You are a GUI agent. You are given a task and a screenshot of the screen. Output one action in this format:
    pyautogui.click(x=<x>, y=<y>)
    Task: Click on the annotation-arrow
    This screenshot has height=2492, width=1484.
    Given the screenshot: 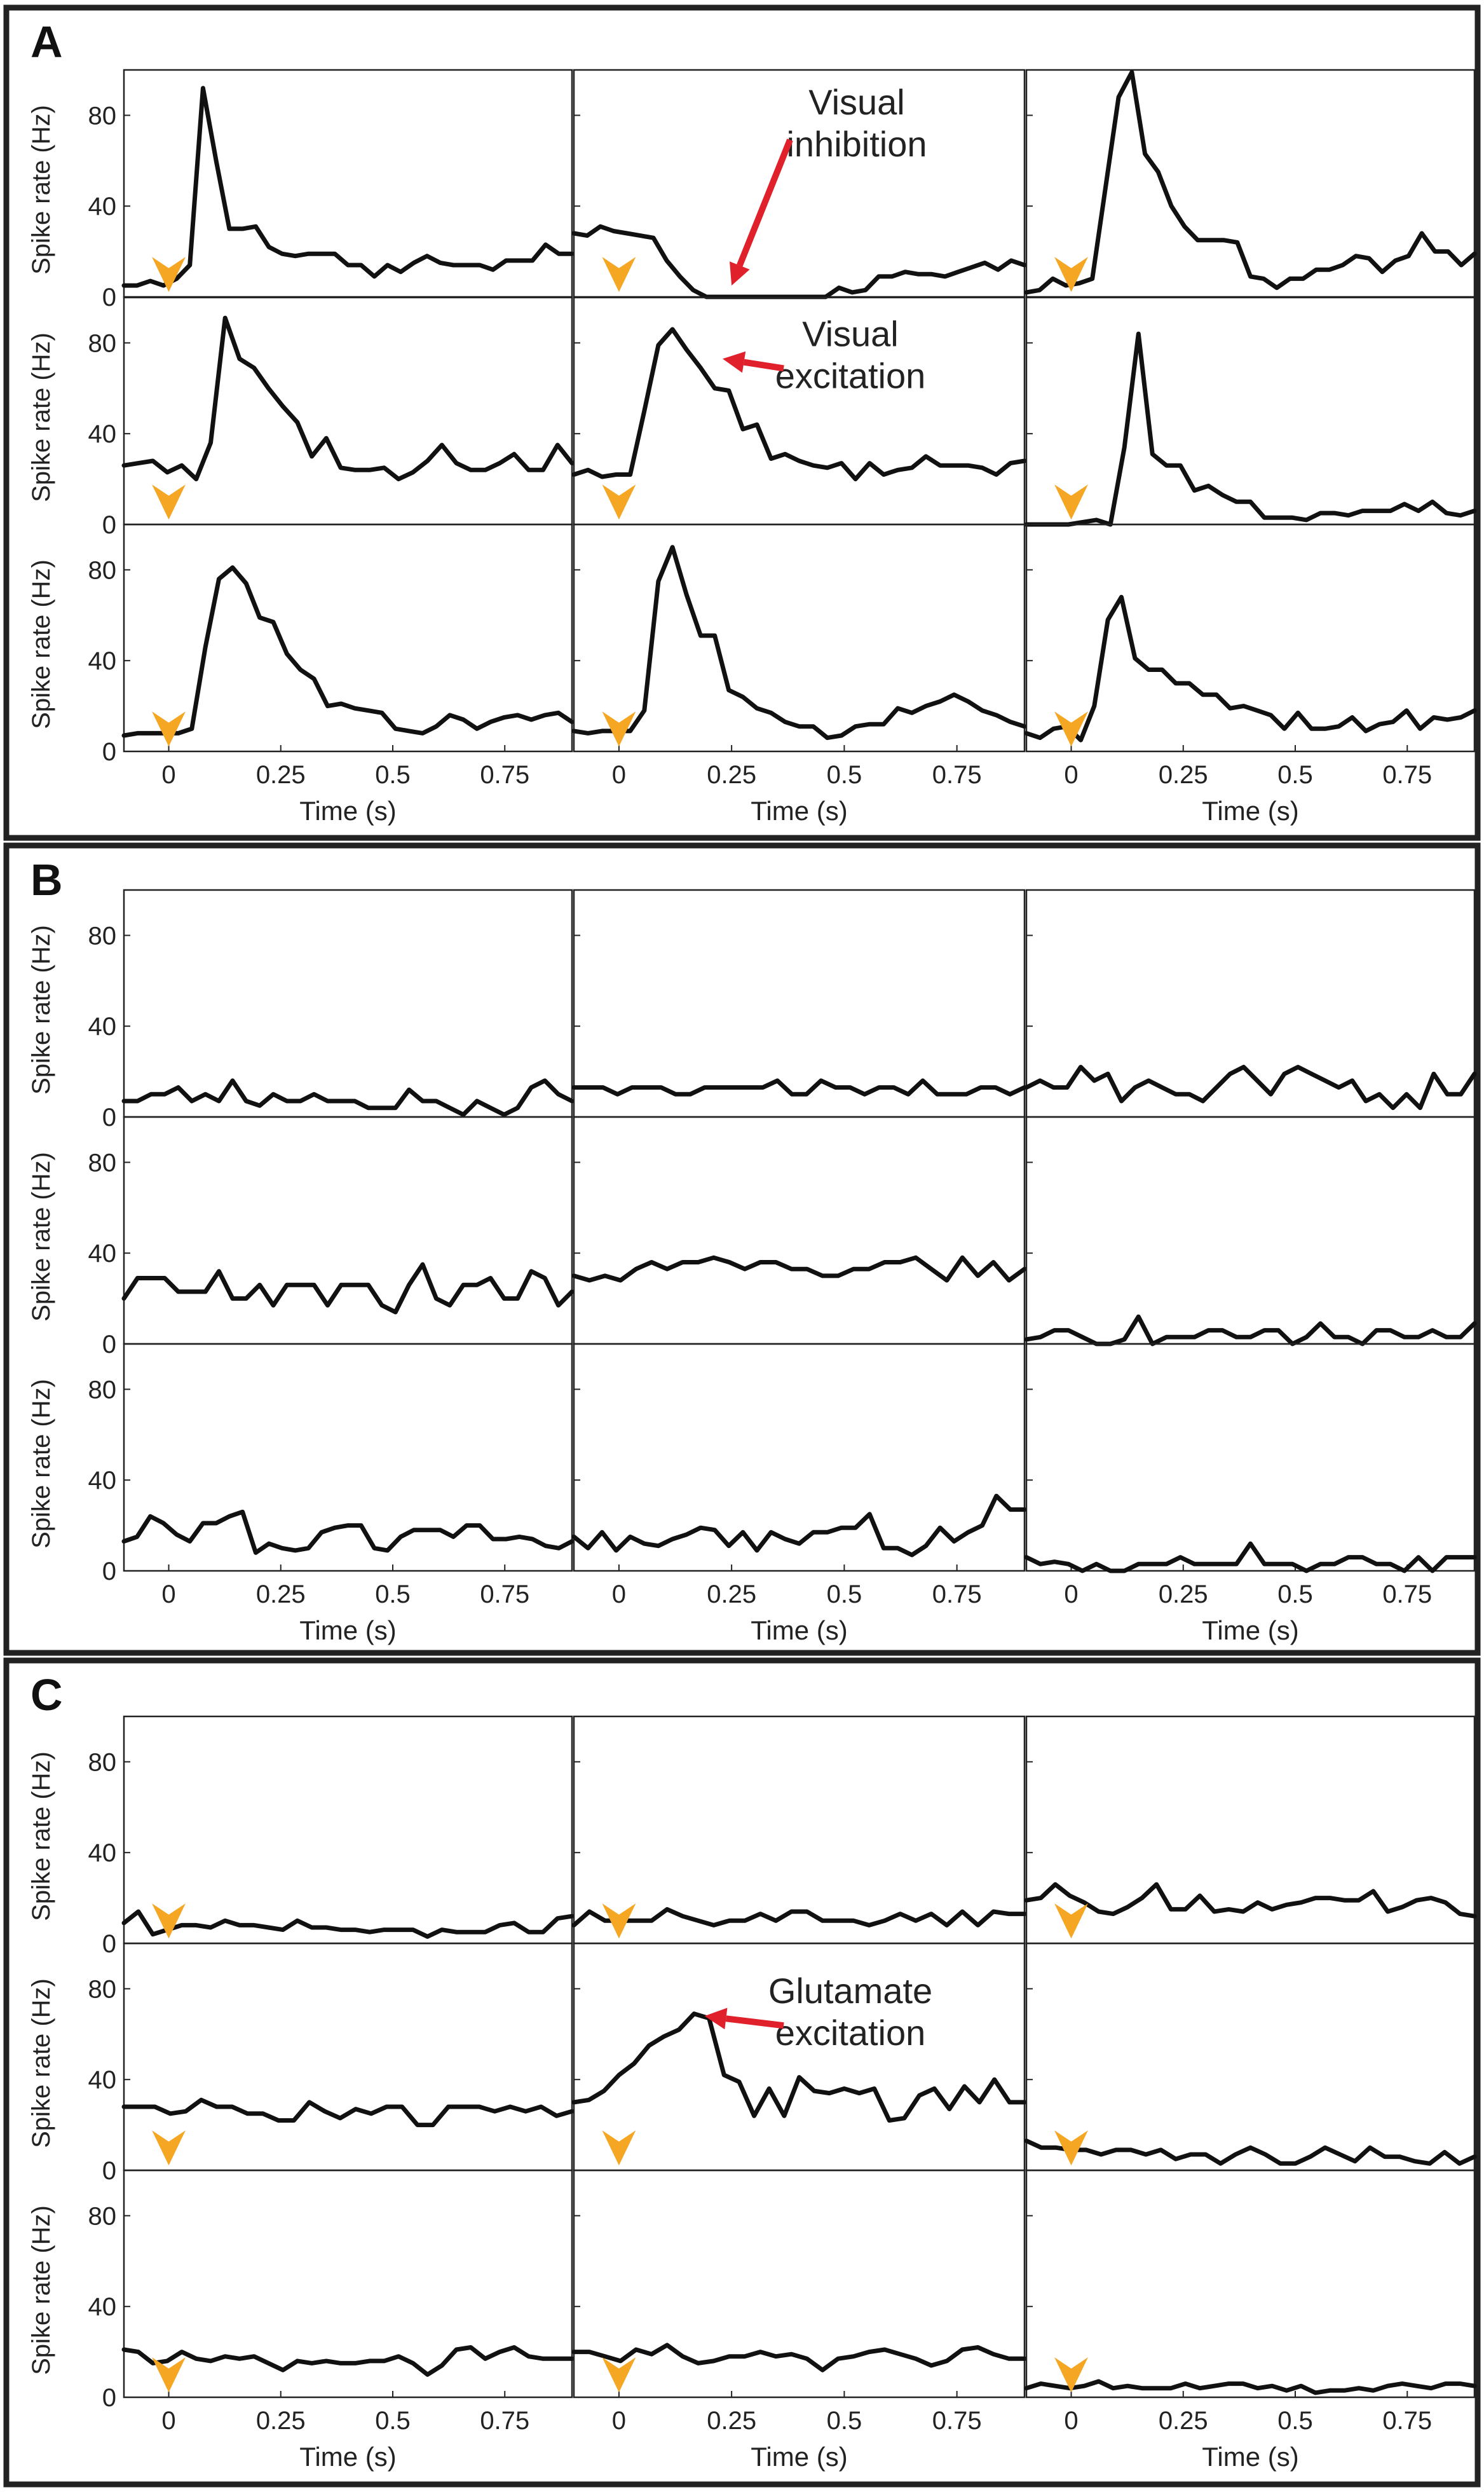 What is the action you would take?
    pyautogui.click(x=765, y=203)
    